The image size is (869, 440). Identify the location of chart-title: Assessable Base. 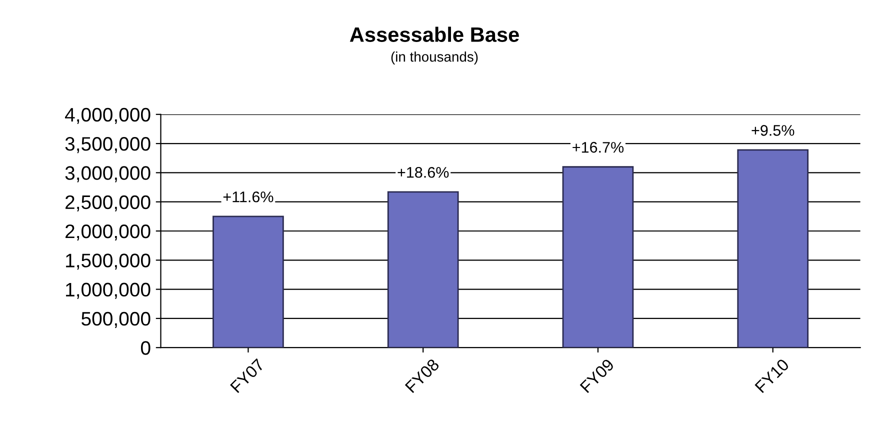
(434, 34).